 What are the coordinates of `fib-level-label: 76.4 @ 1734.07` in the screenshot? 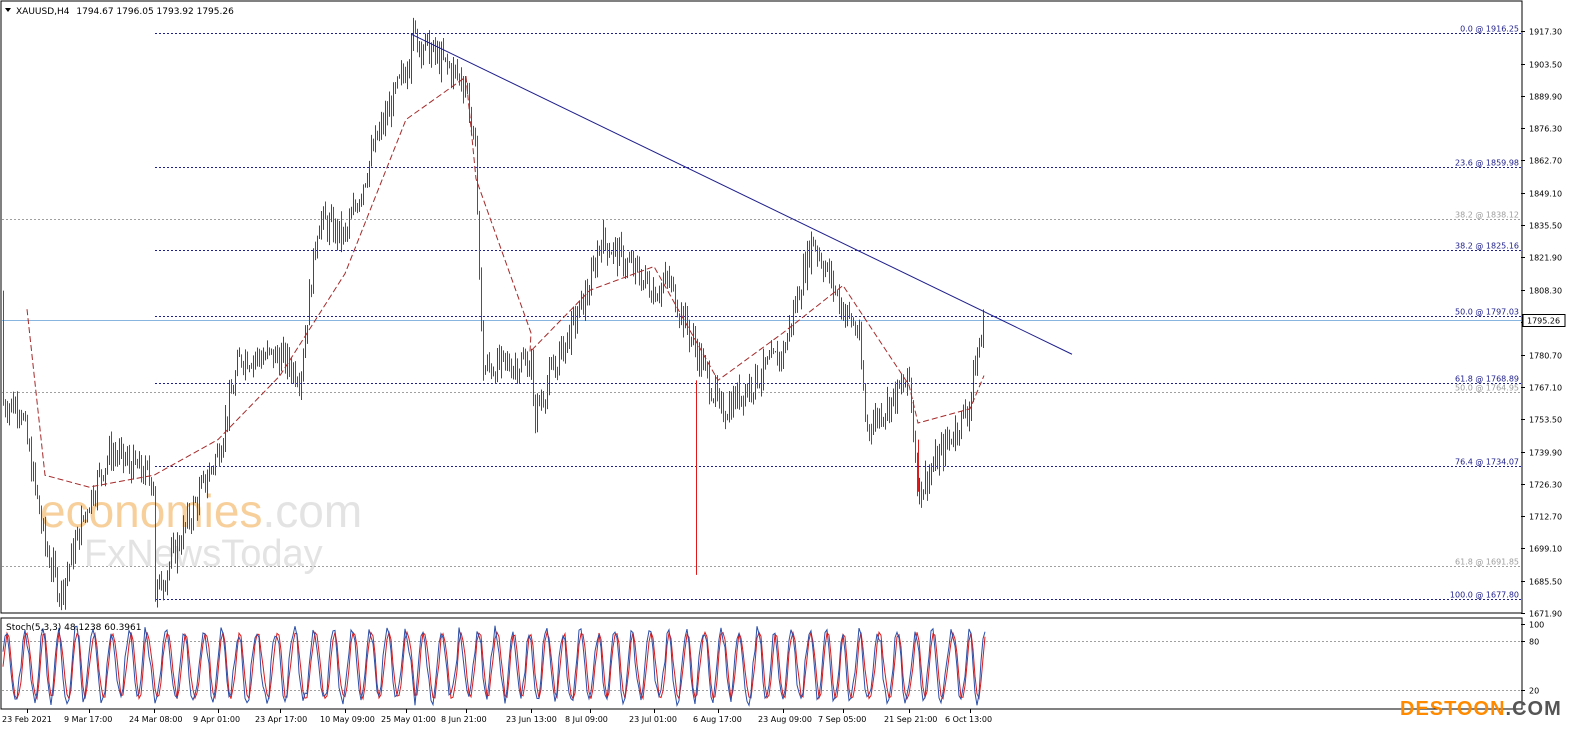 It's located at (1487, 462).